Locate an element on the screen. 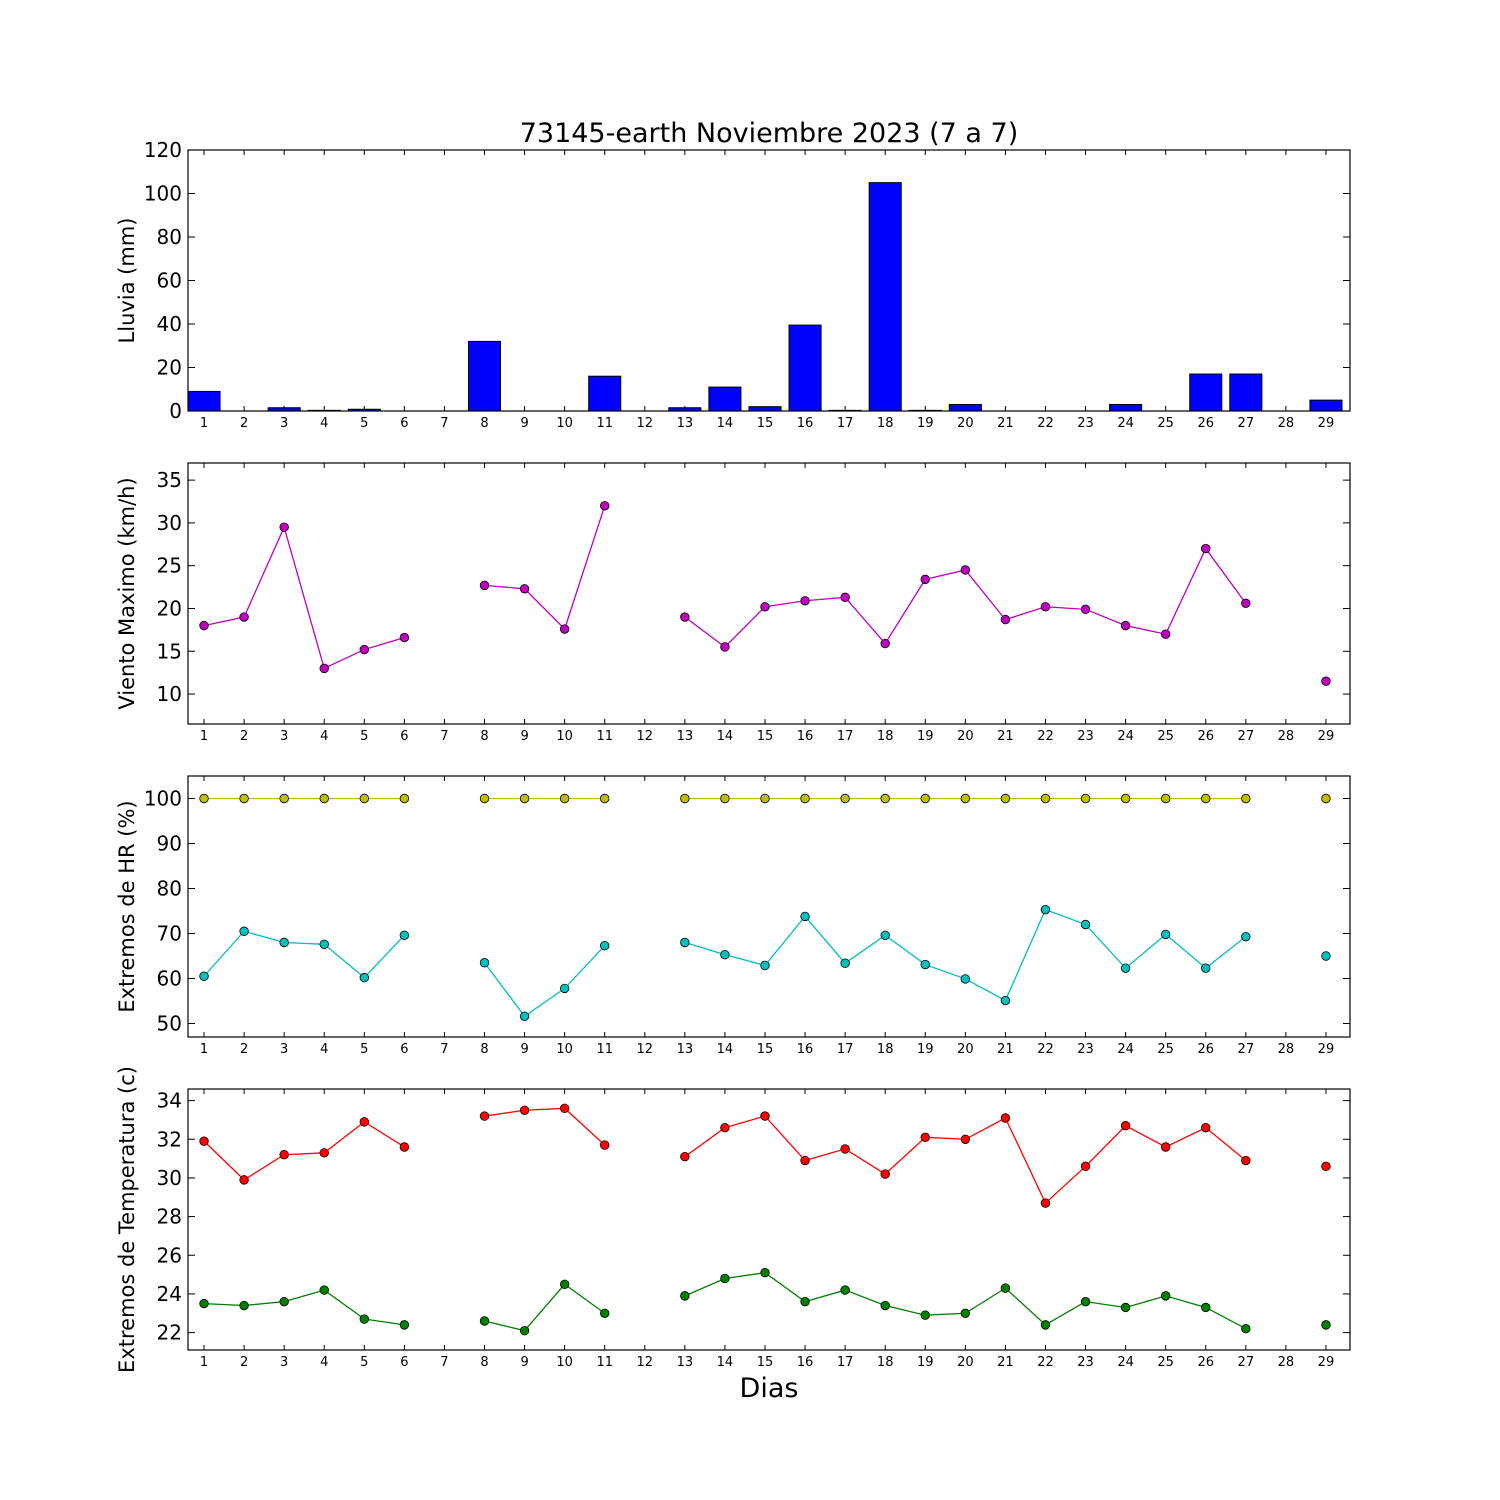 The width and height of the screenshot is (1500, 1500). rain-xtick-label: 12 is located at coordinates (645, 423).